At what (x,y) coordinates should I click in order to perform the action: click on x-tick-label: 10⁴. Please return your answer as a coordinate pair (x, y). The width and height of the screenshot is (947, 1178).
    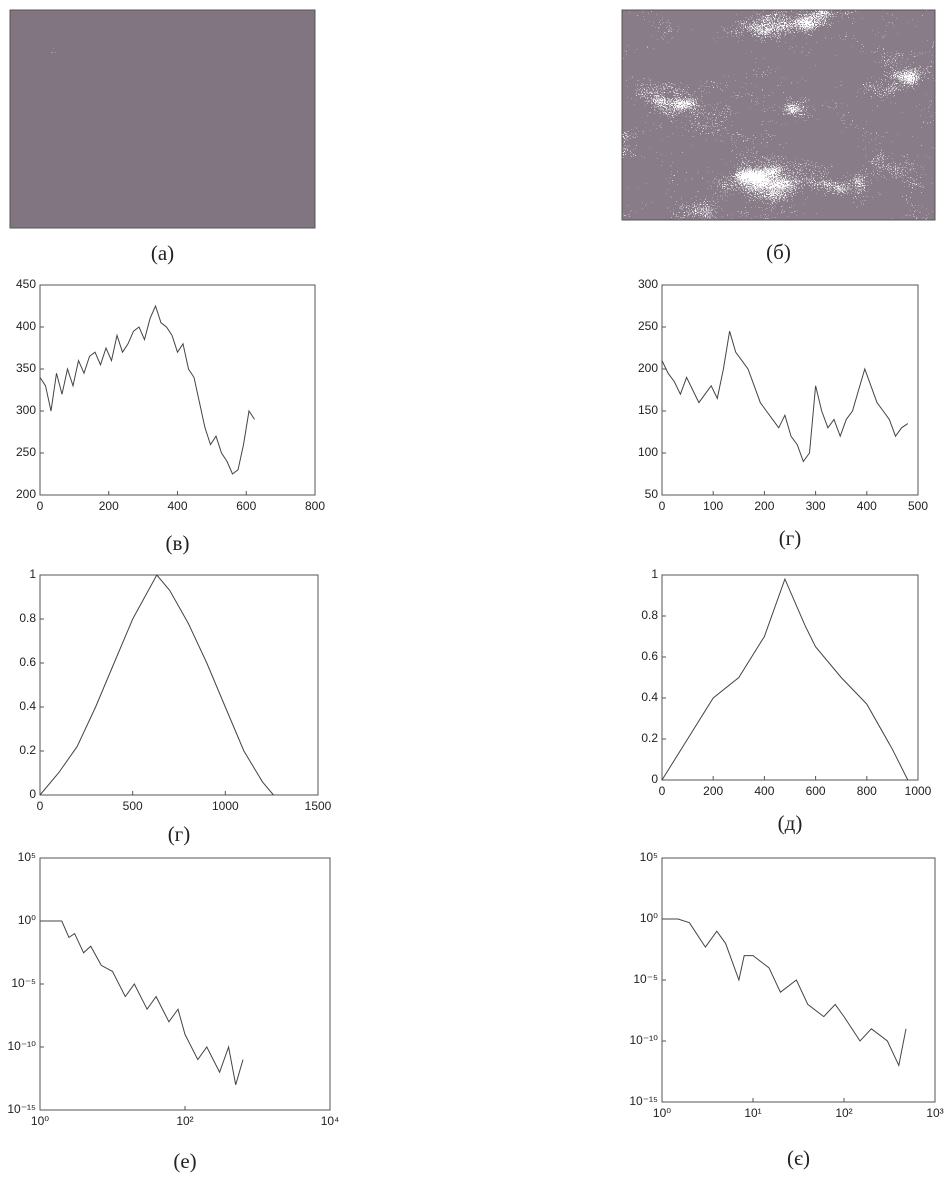
    Looking at the image, I should click on (330, 1121).